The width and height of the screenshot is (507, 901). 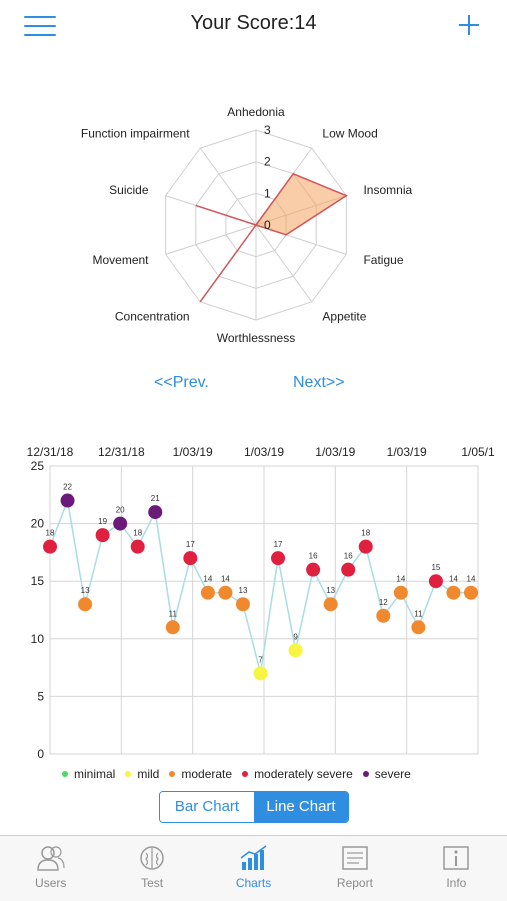 What do you see at coordinates (207, 807) in the screenshot?
I see `bar-chart-button: Bar Chart` at bounding box center [207, 807].